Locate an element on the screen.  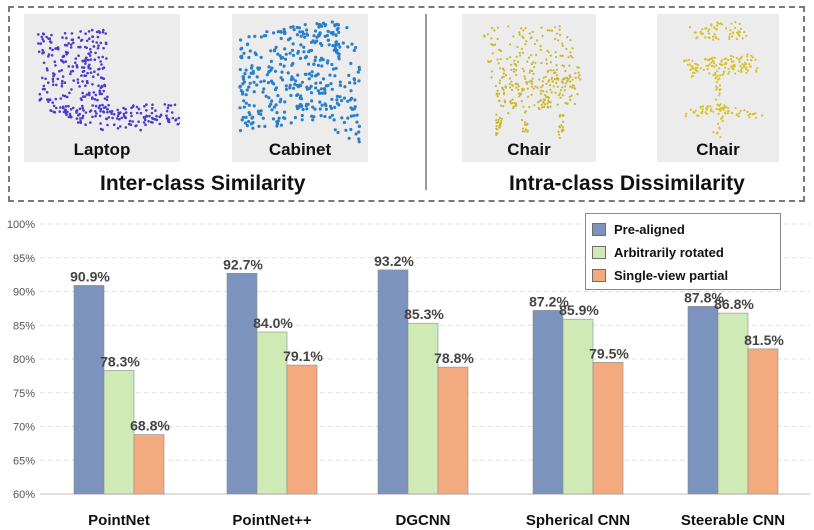
legend-item-single-view-partial: Single-view partial is located at coordinates (686, 275).